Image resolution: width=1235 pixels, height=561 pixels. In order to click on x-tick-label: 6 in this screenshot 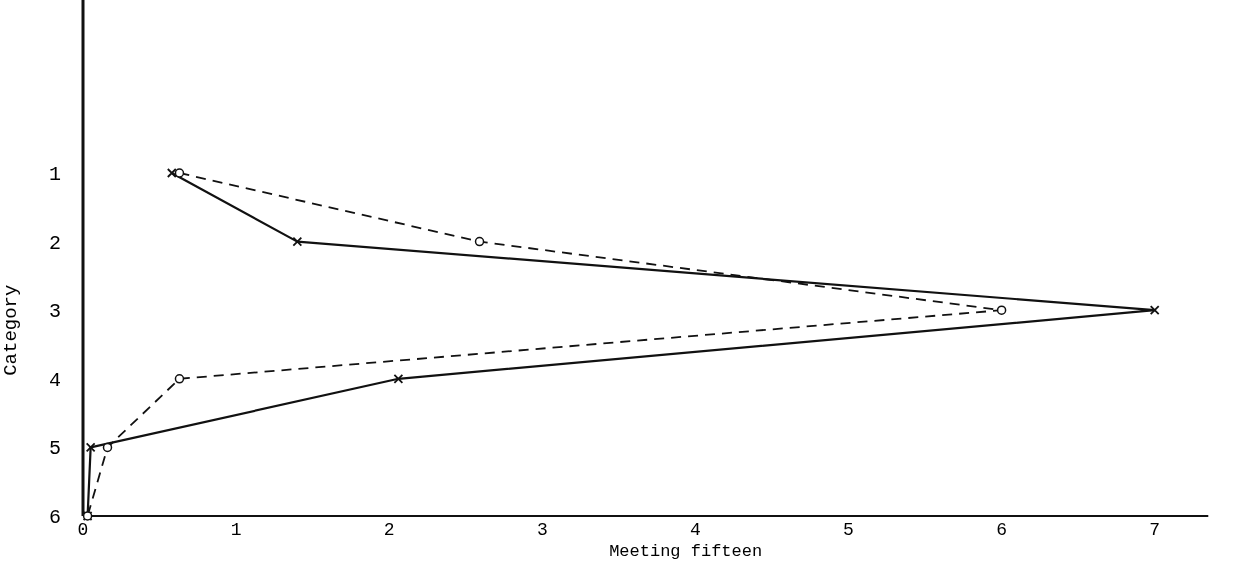, I will do `click(1002, 530)`.